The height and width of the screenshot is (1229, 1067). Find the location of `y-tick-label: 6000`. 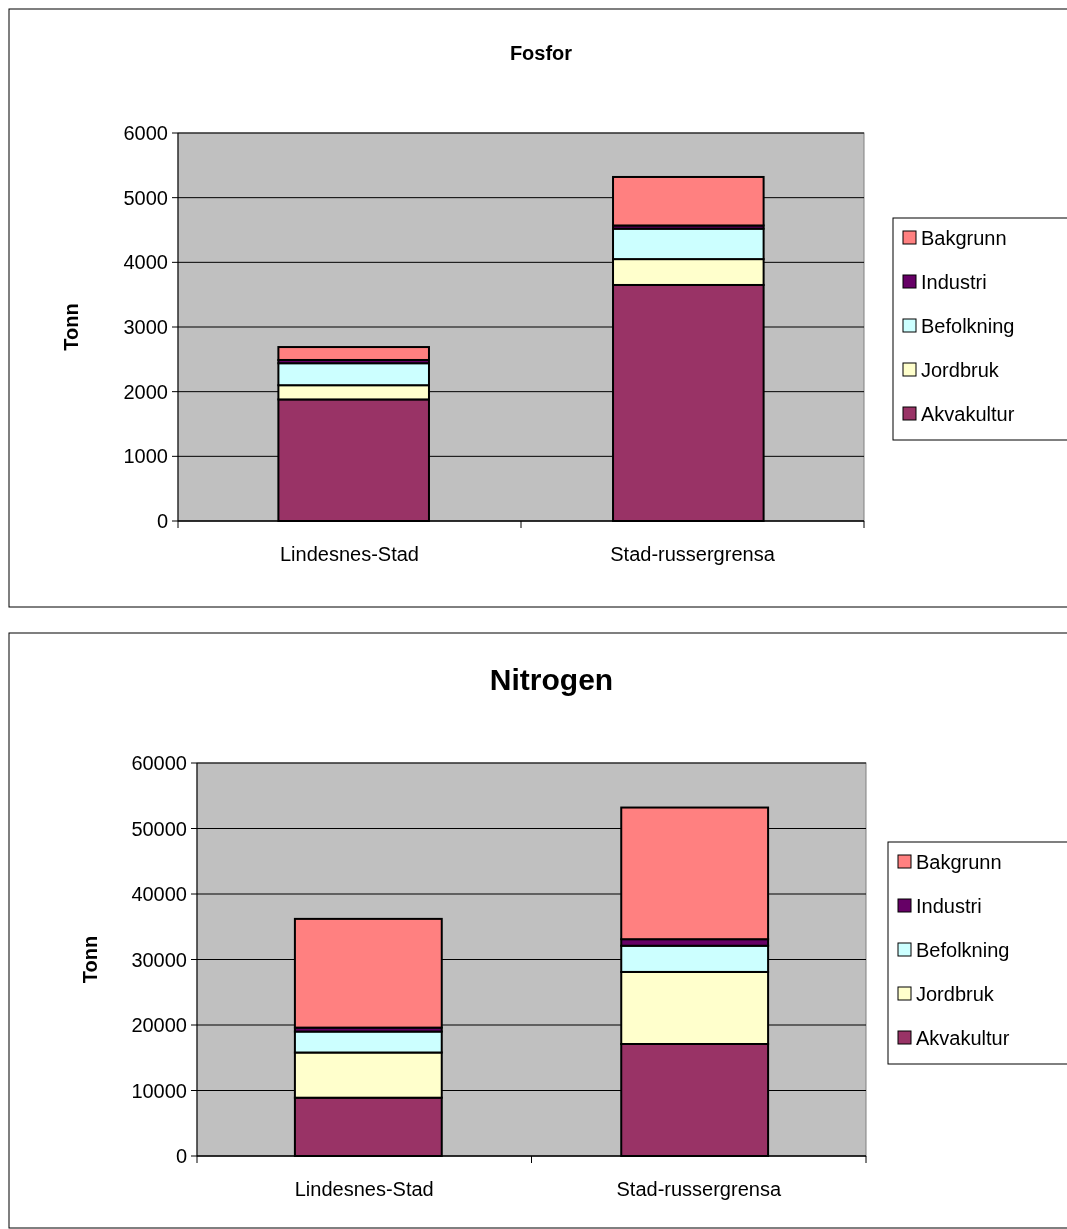

y-tick-label: 6000 is located at coordinates (145, 133).